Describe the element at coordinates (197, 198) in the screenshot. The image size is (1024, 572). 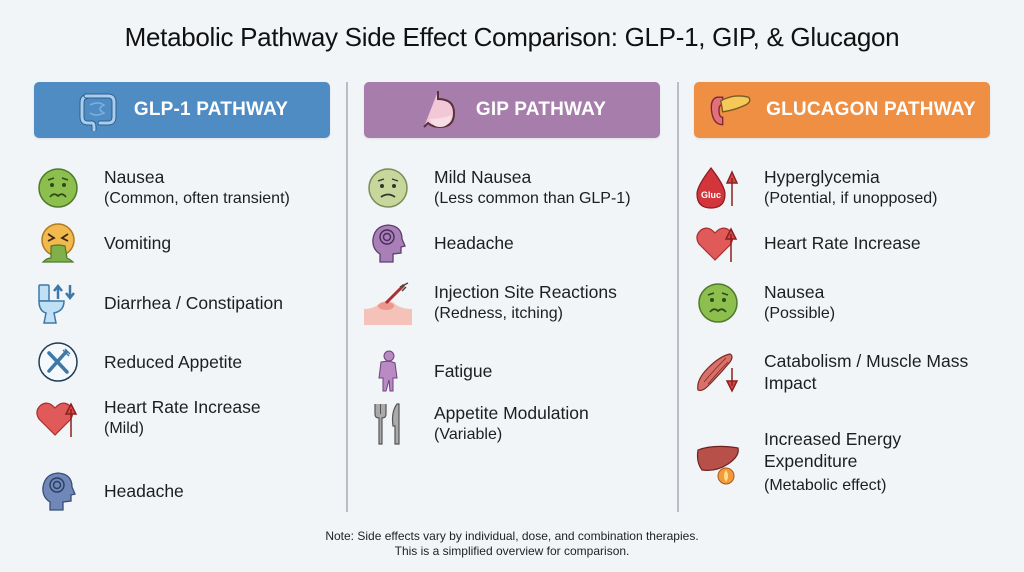
I see `item-sub: (Common, often transient)` at that location.